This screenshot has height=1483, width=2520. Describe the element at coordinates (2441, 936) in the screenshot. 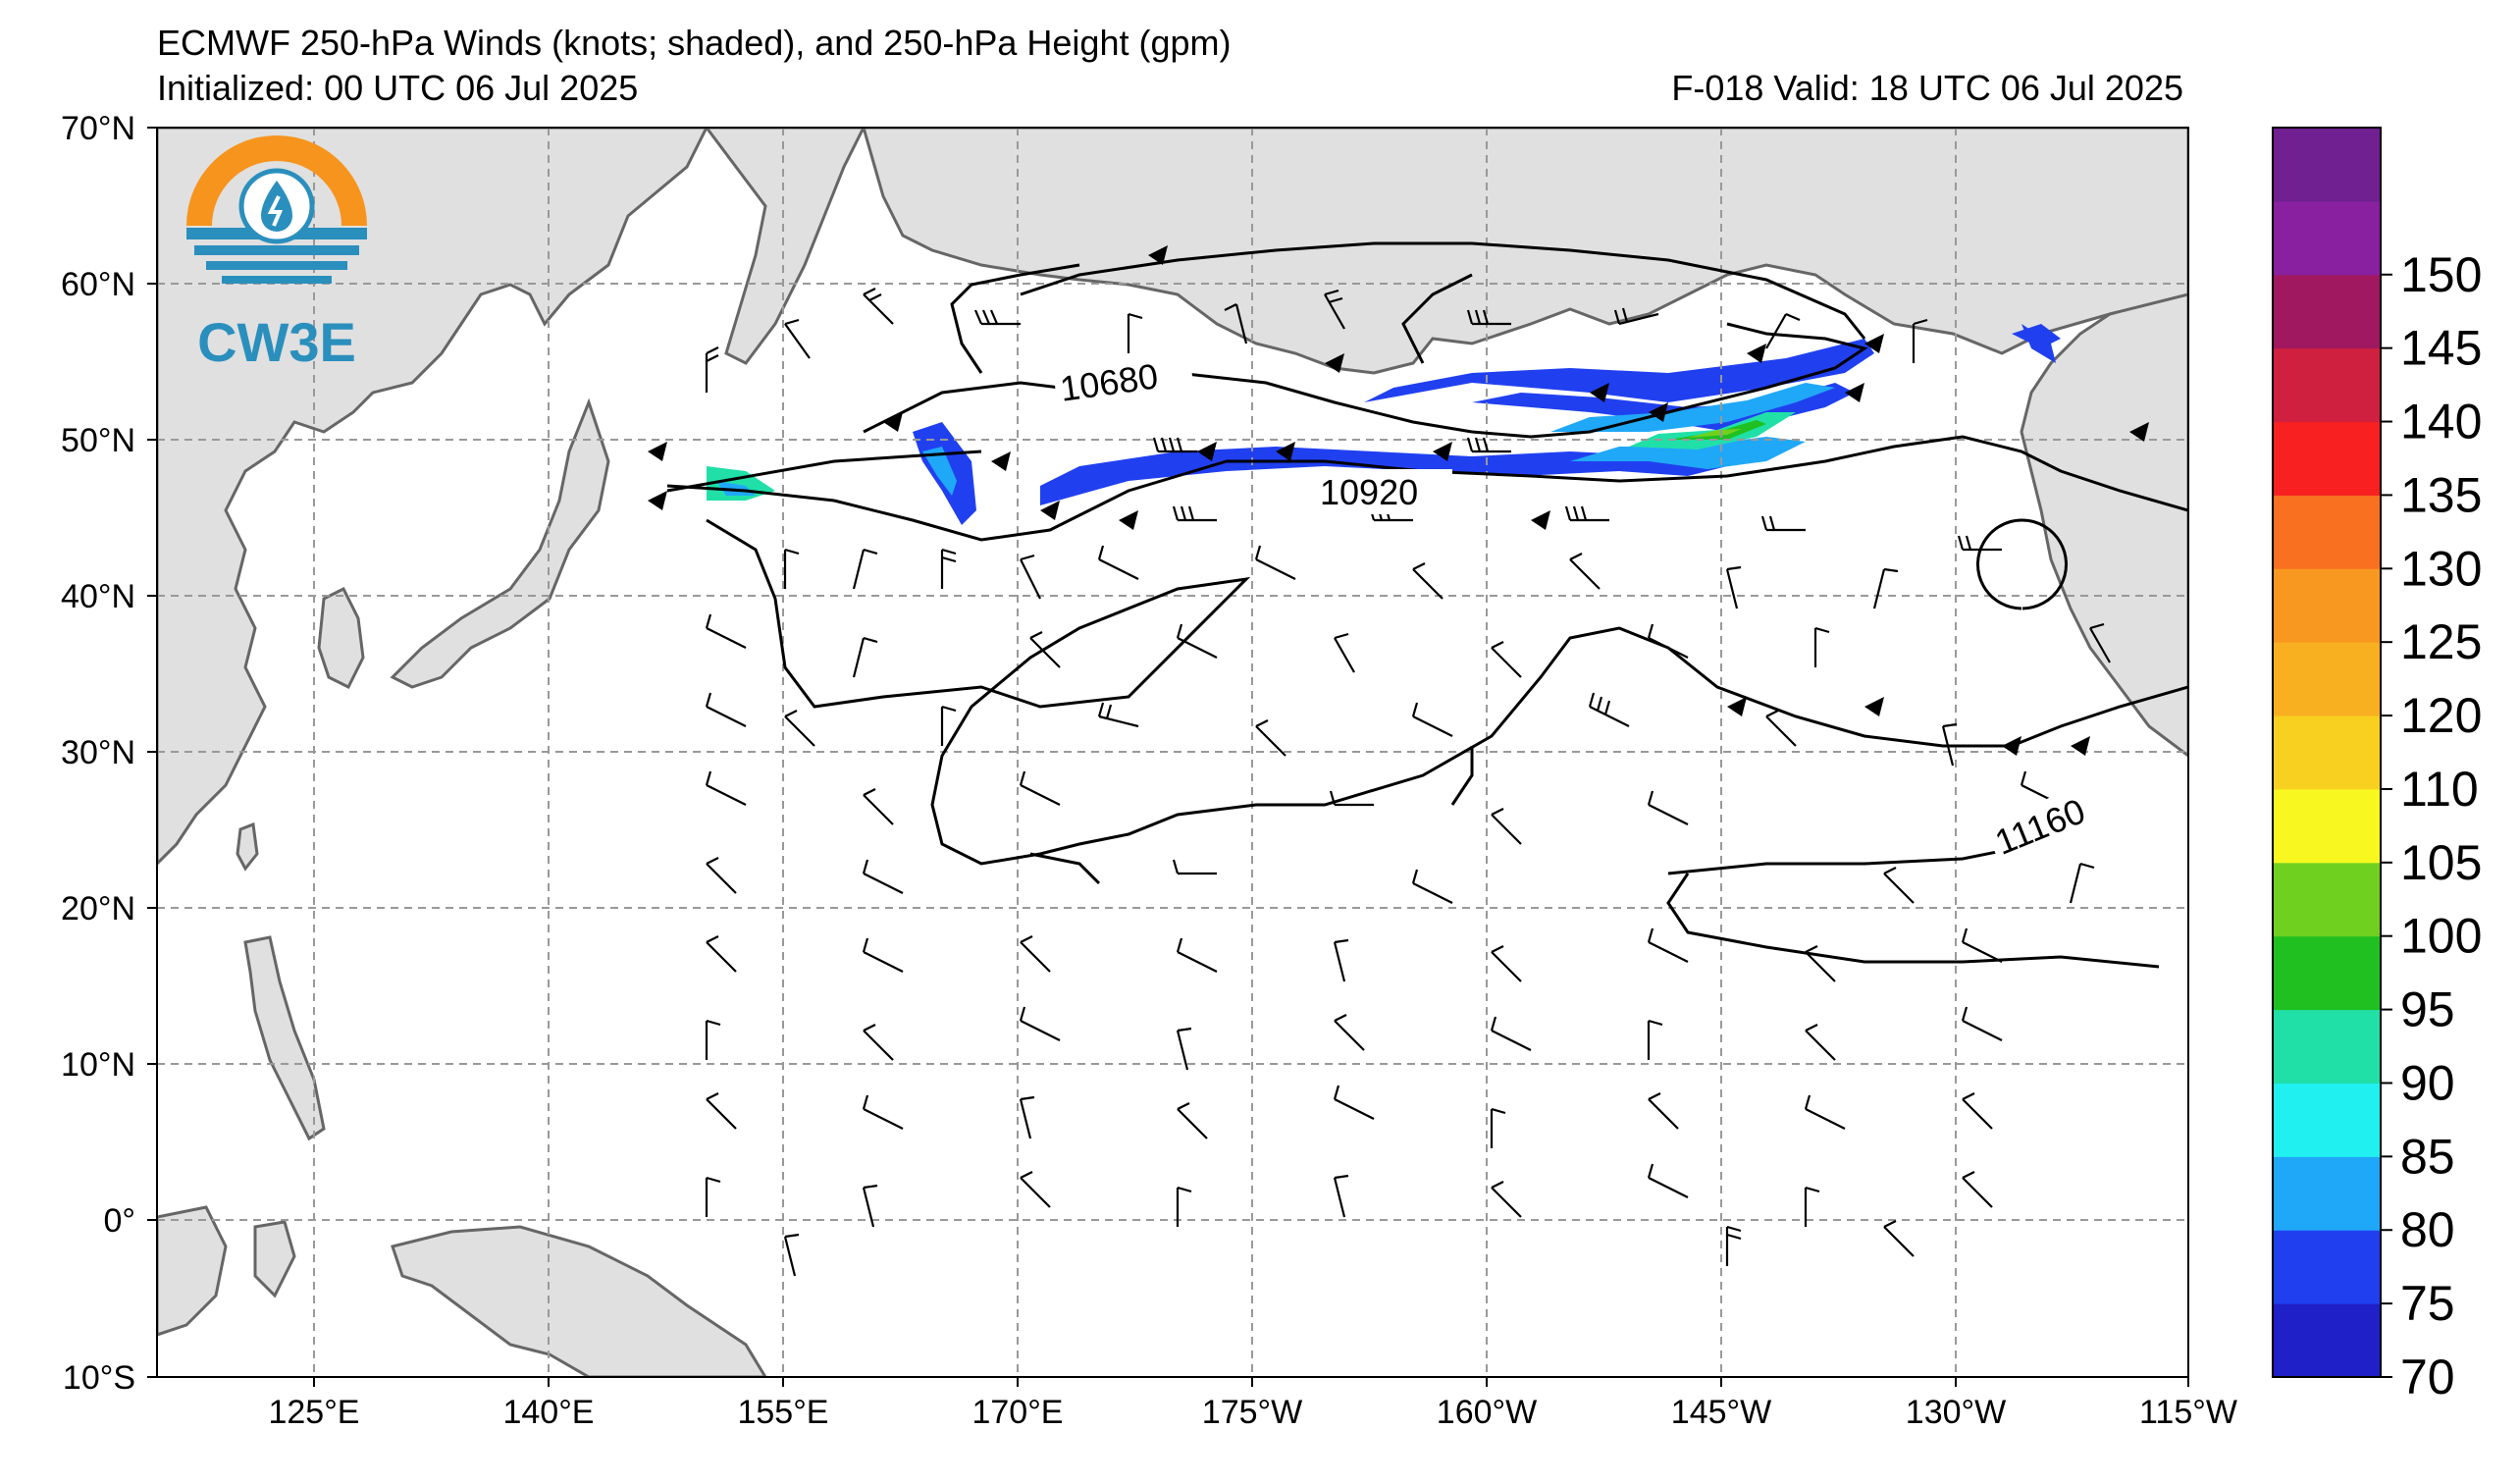

I see `colorbar-tick-label: 100` at that location.